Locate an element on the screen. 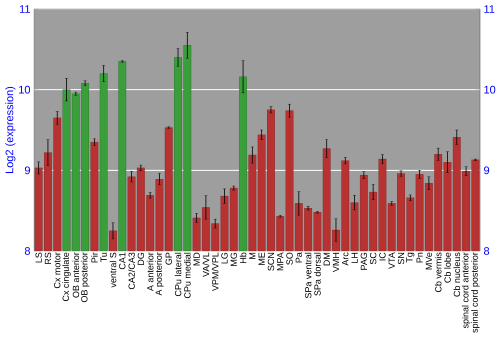  x-tick-label: SPa dorsal is located at coordinates (317, 274).